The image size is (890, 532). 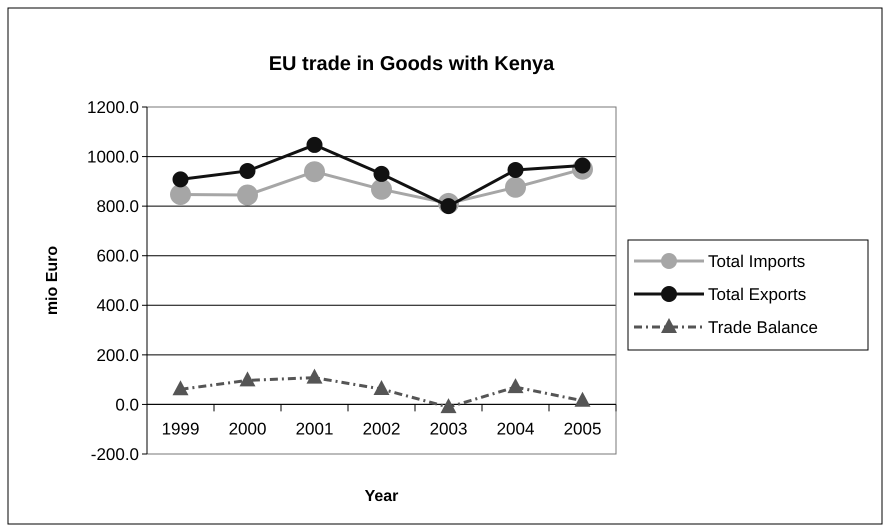 What do you see at coordinates (763, 327) in the screenshot?
I see `legend-label: Trade Balance` at bounding box center [763, 327].